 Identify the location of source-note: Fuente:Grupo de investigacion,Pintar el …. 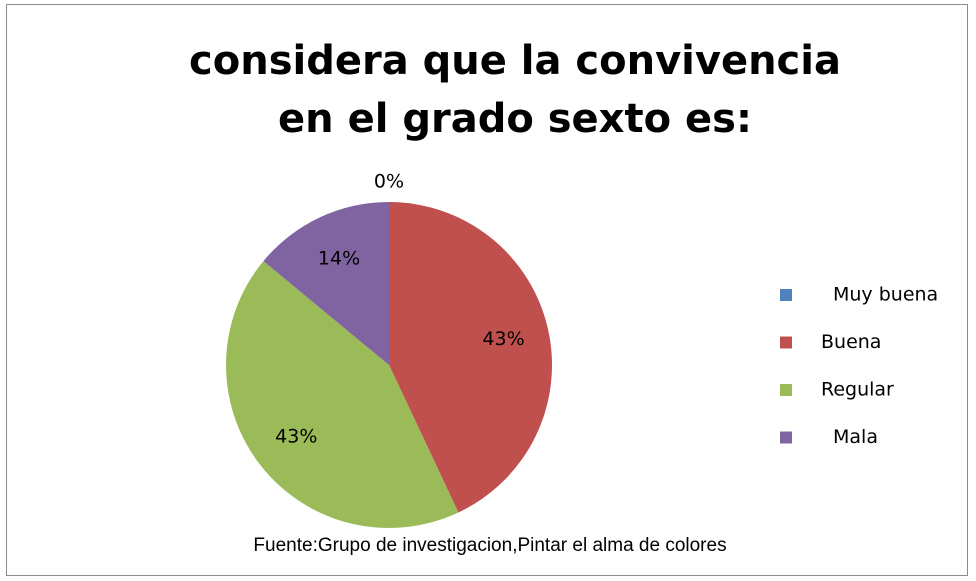
(489, 545).